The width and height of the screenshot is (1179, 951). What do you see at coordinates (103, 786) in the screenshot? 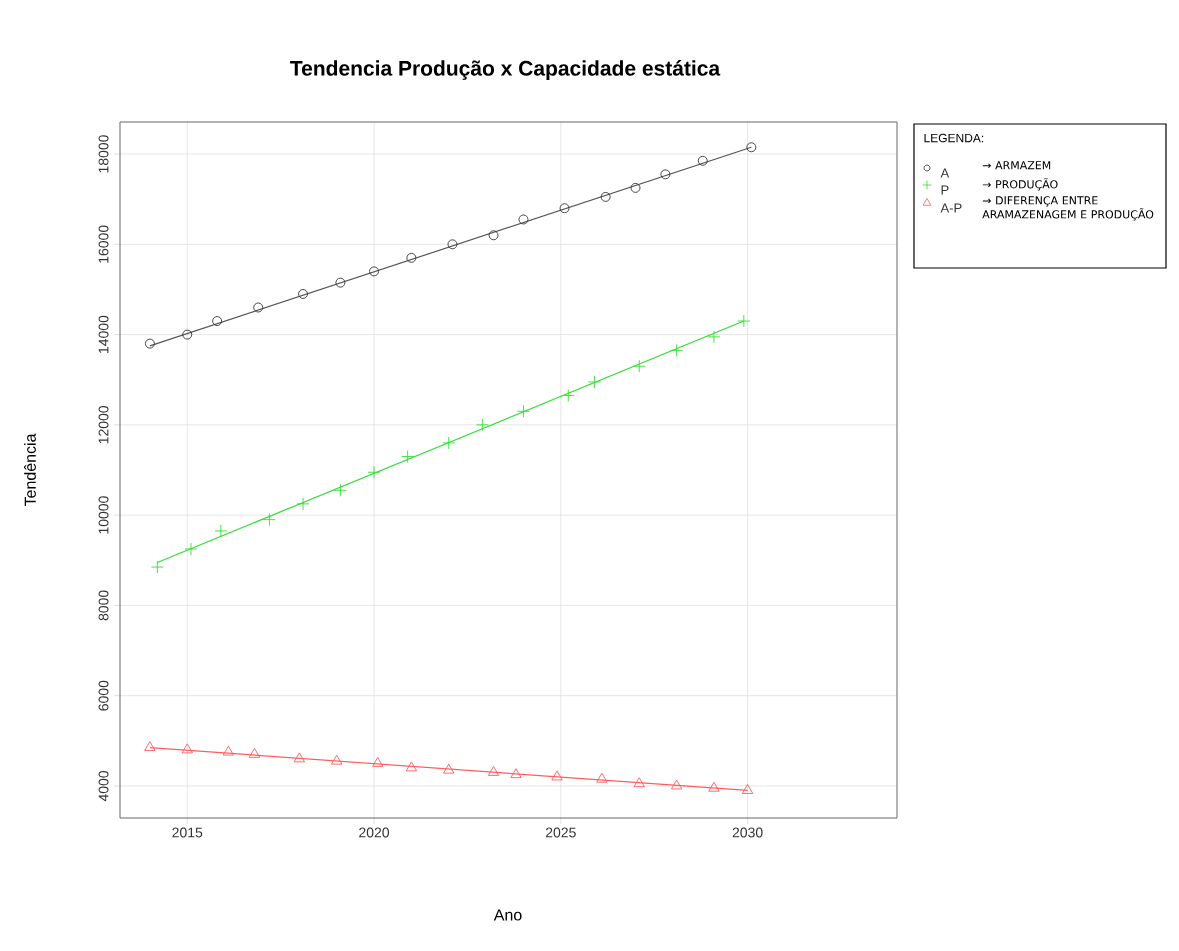
I see `y-tick-label: 4000` at bounding box center [103, 786].